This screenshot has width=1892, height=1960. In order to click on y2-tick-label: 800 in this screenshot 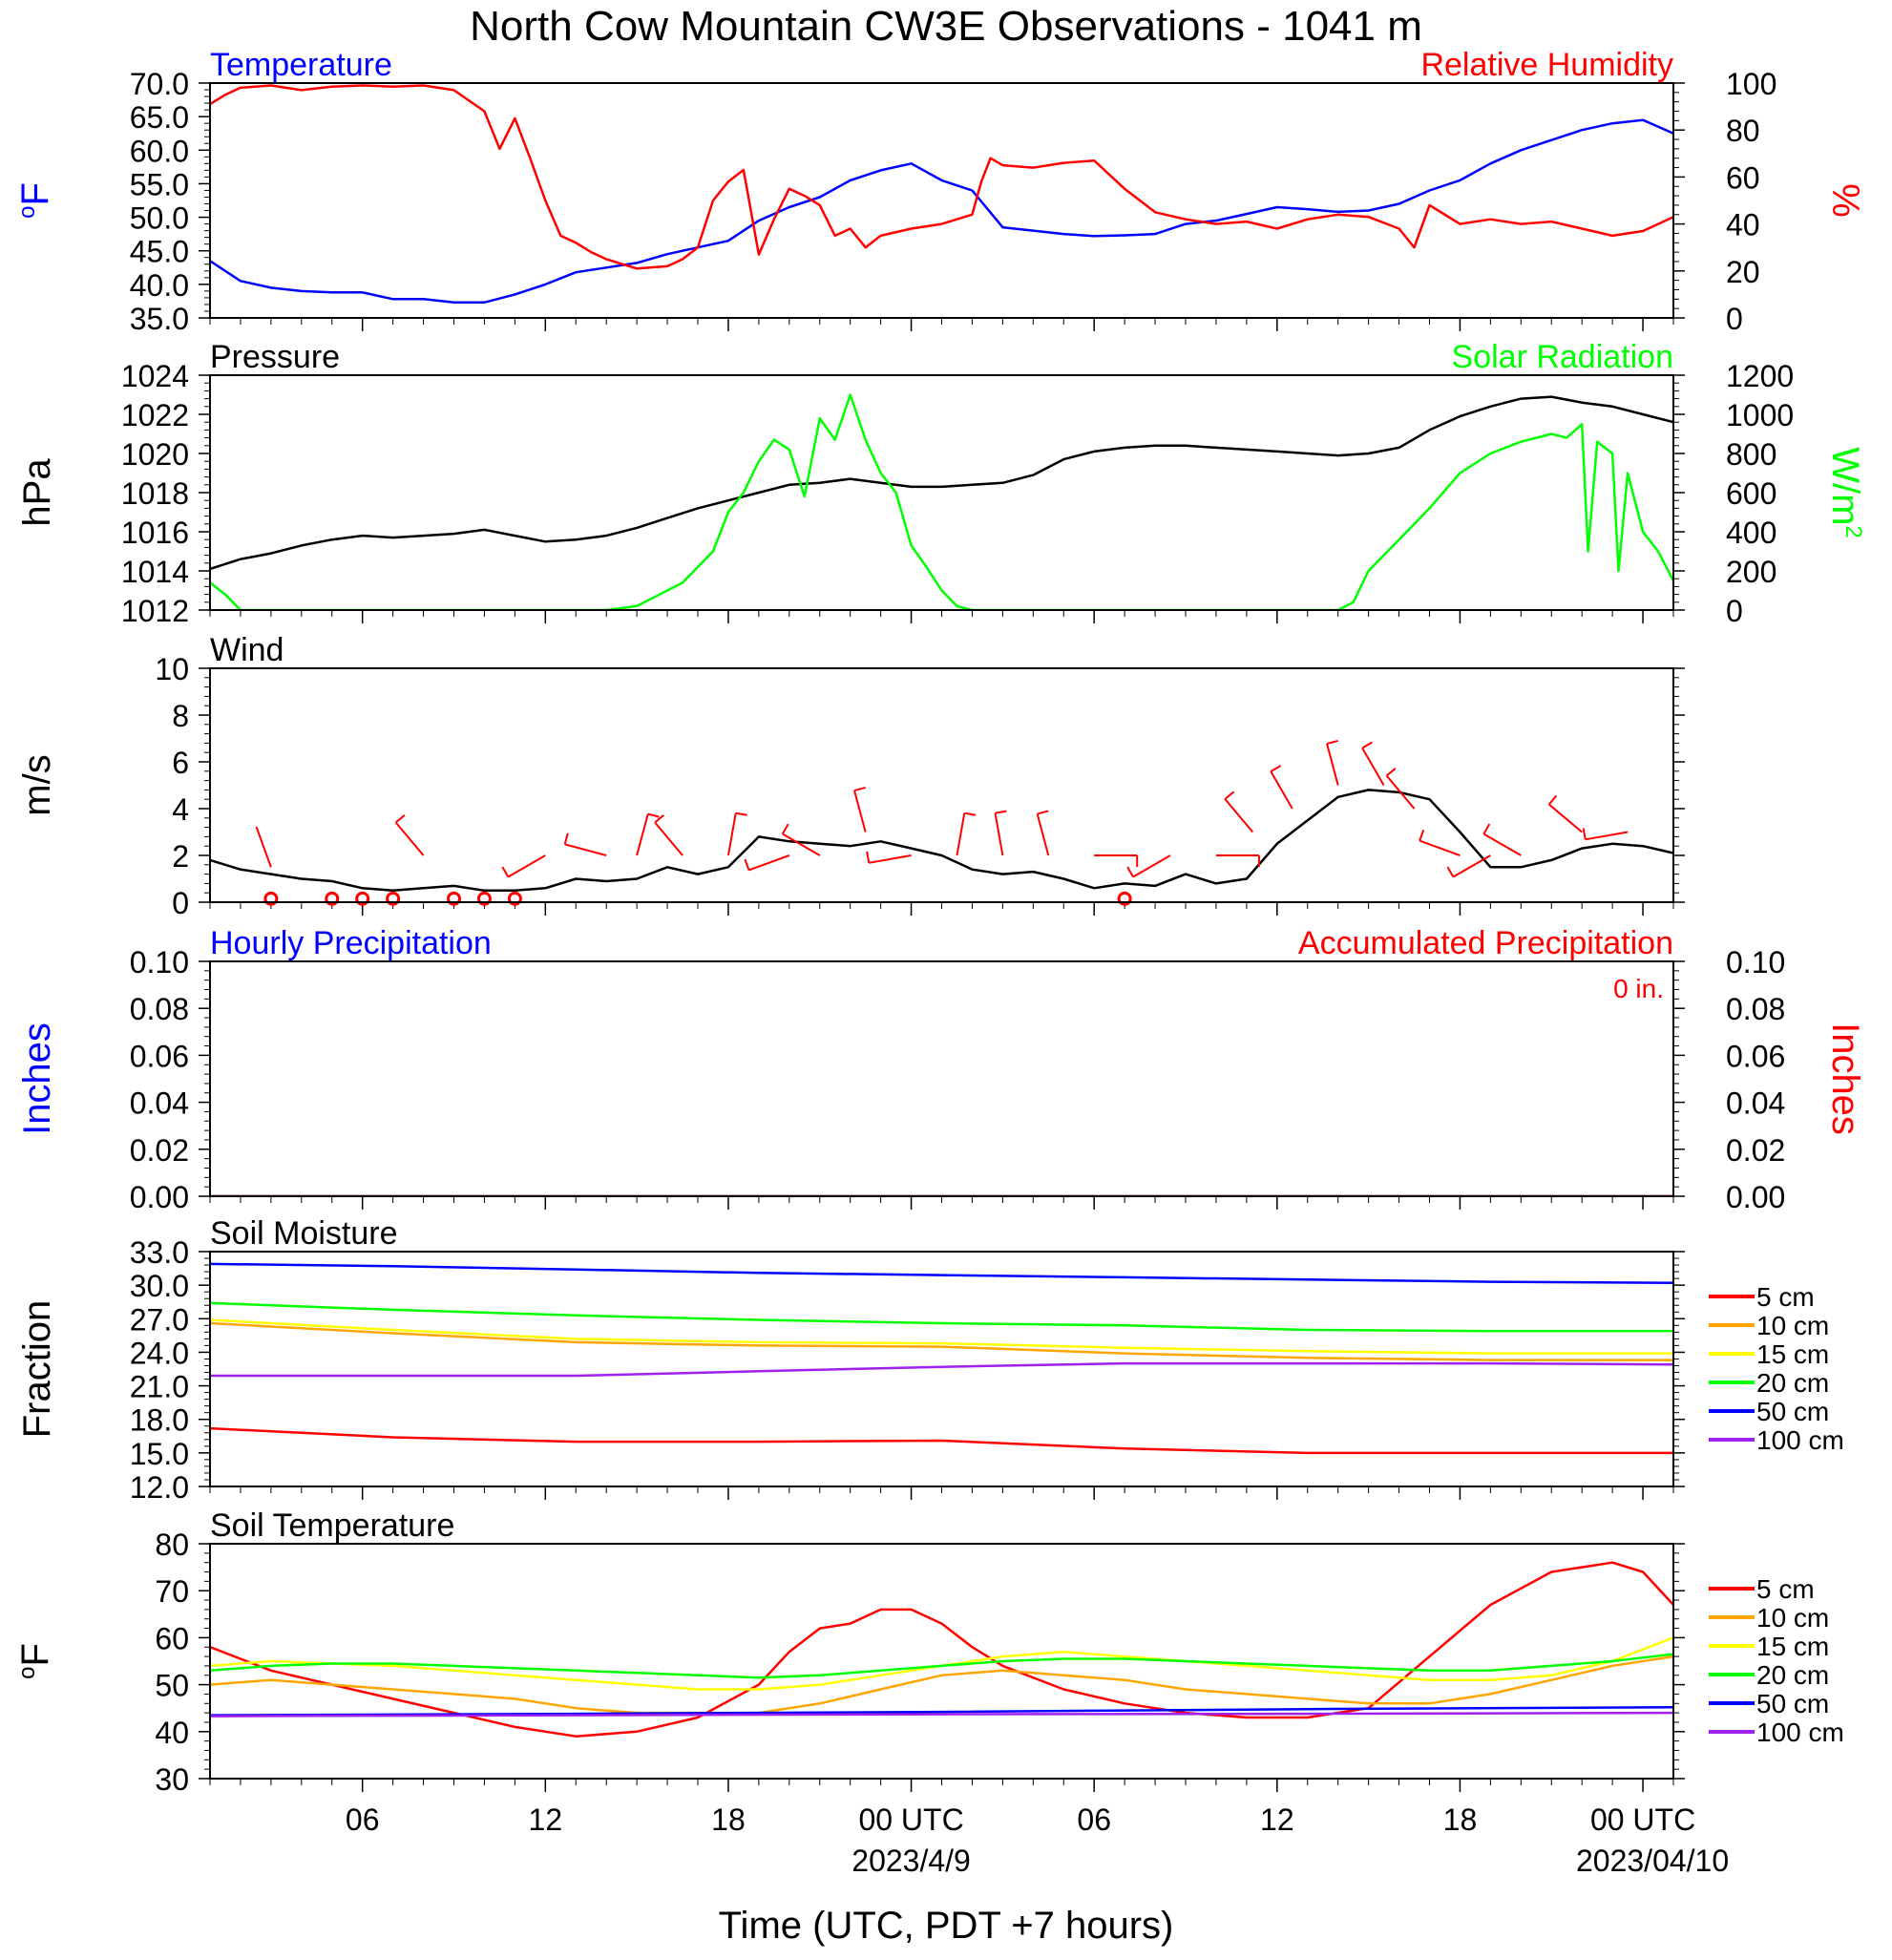, I will do `click(1751, 454)`.